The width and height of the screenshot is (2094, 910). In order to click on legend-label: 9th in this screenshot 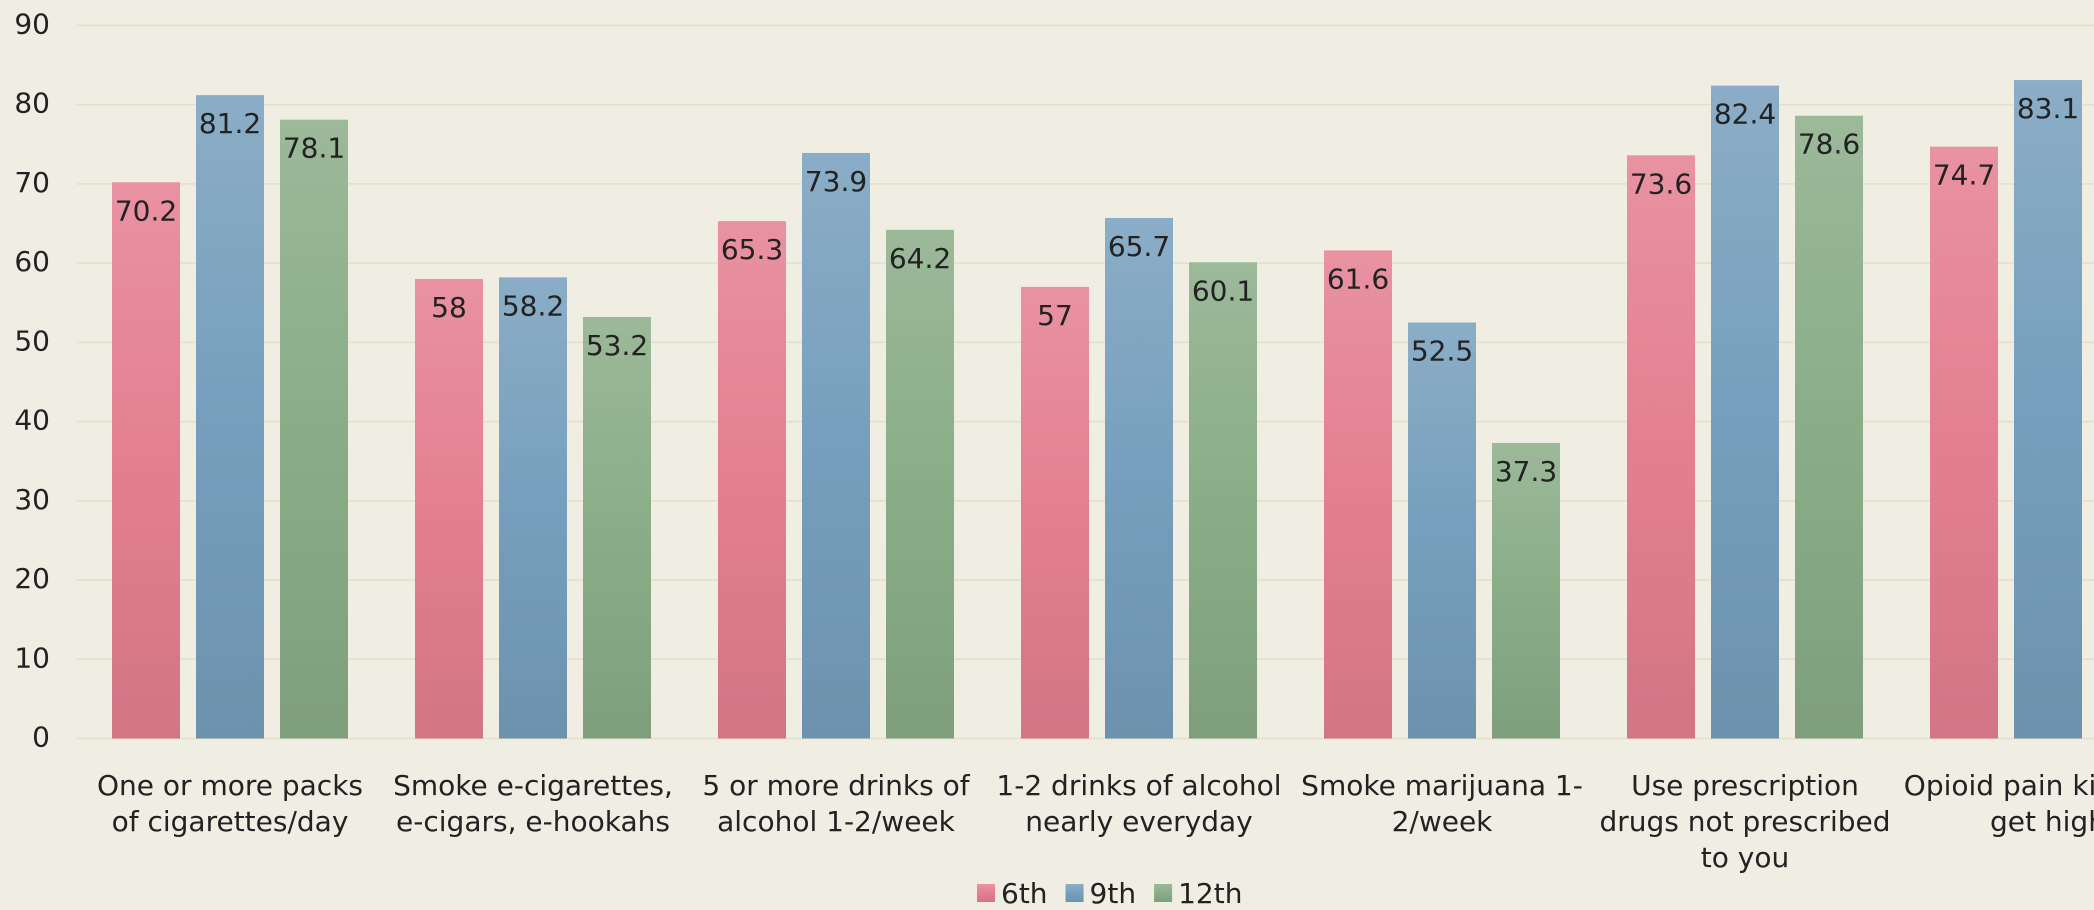, I will do `click(1113, 893)`.